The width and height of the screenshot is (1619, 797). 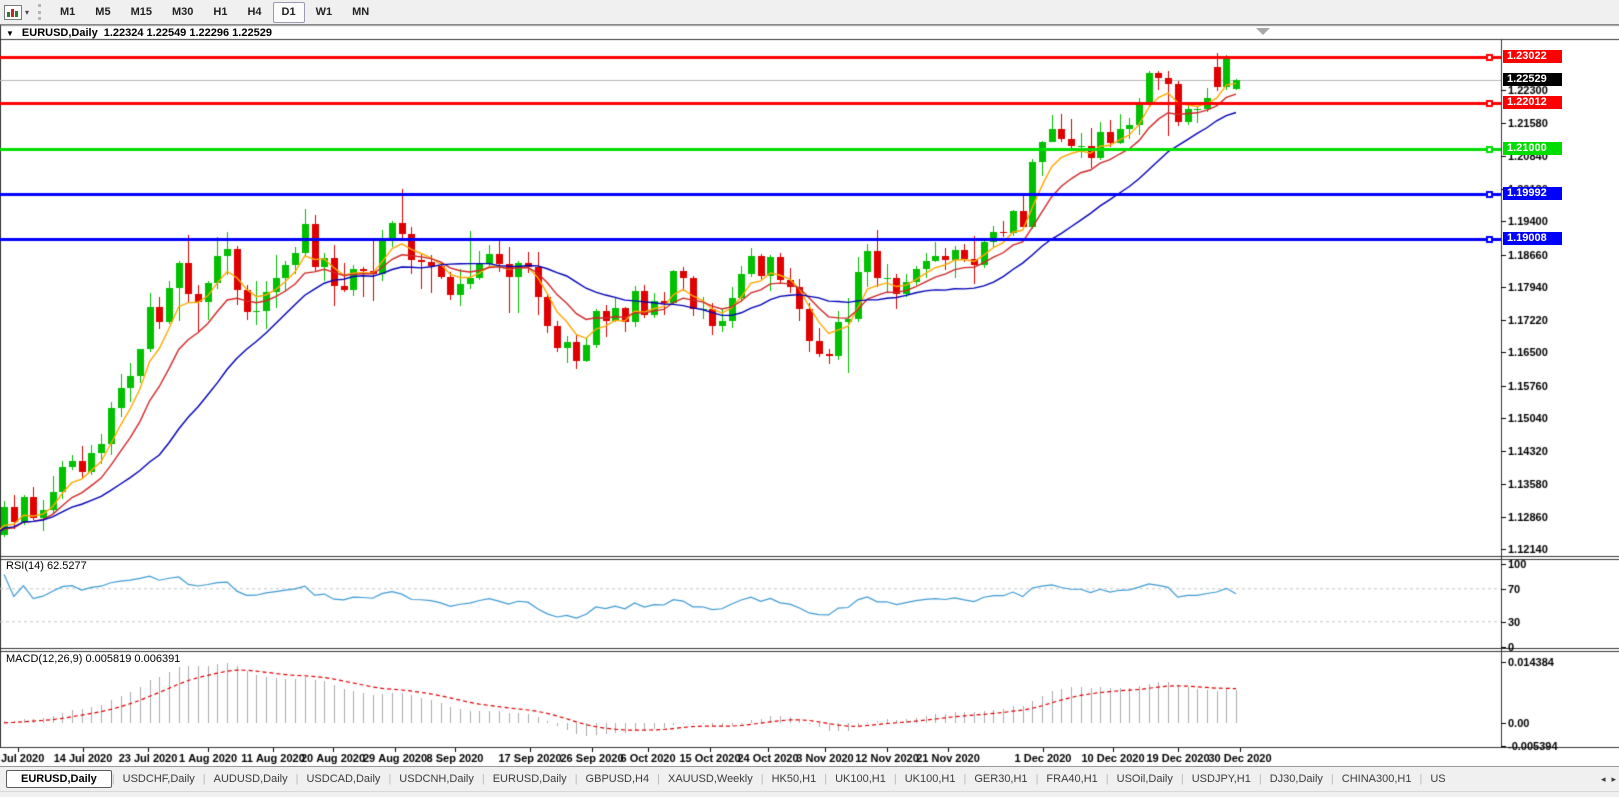 What do you see at coordinates (46, 566) in the screenshot?
I see `rsi-indicator-label: RSI(14) 62.5277` at bounding box center [46, 566].